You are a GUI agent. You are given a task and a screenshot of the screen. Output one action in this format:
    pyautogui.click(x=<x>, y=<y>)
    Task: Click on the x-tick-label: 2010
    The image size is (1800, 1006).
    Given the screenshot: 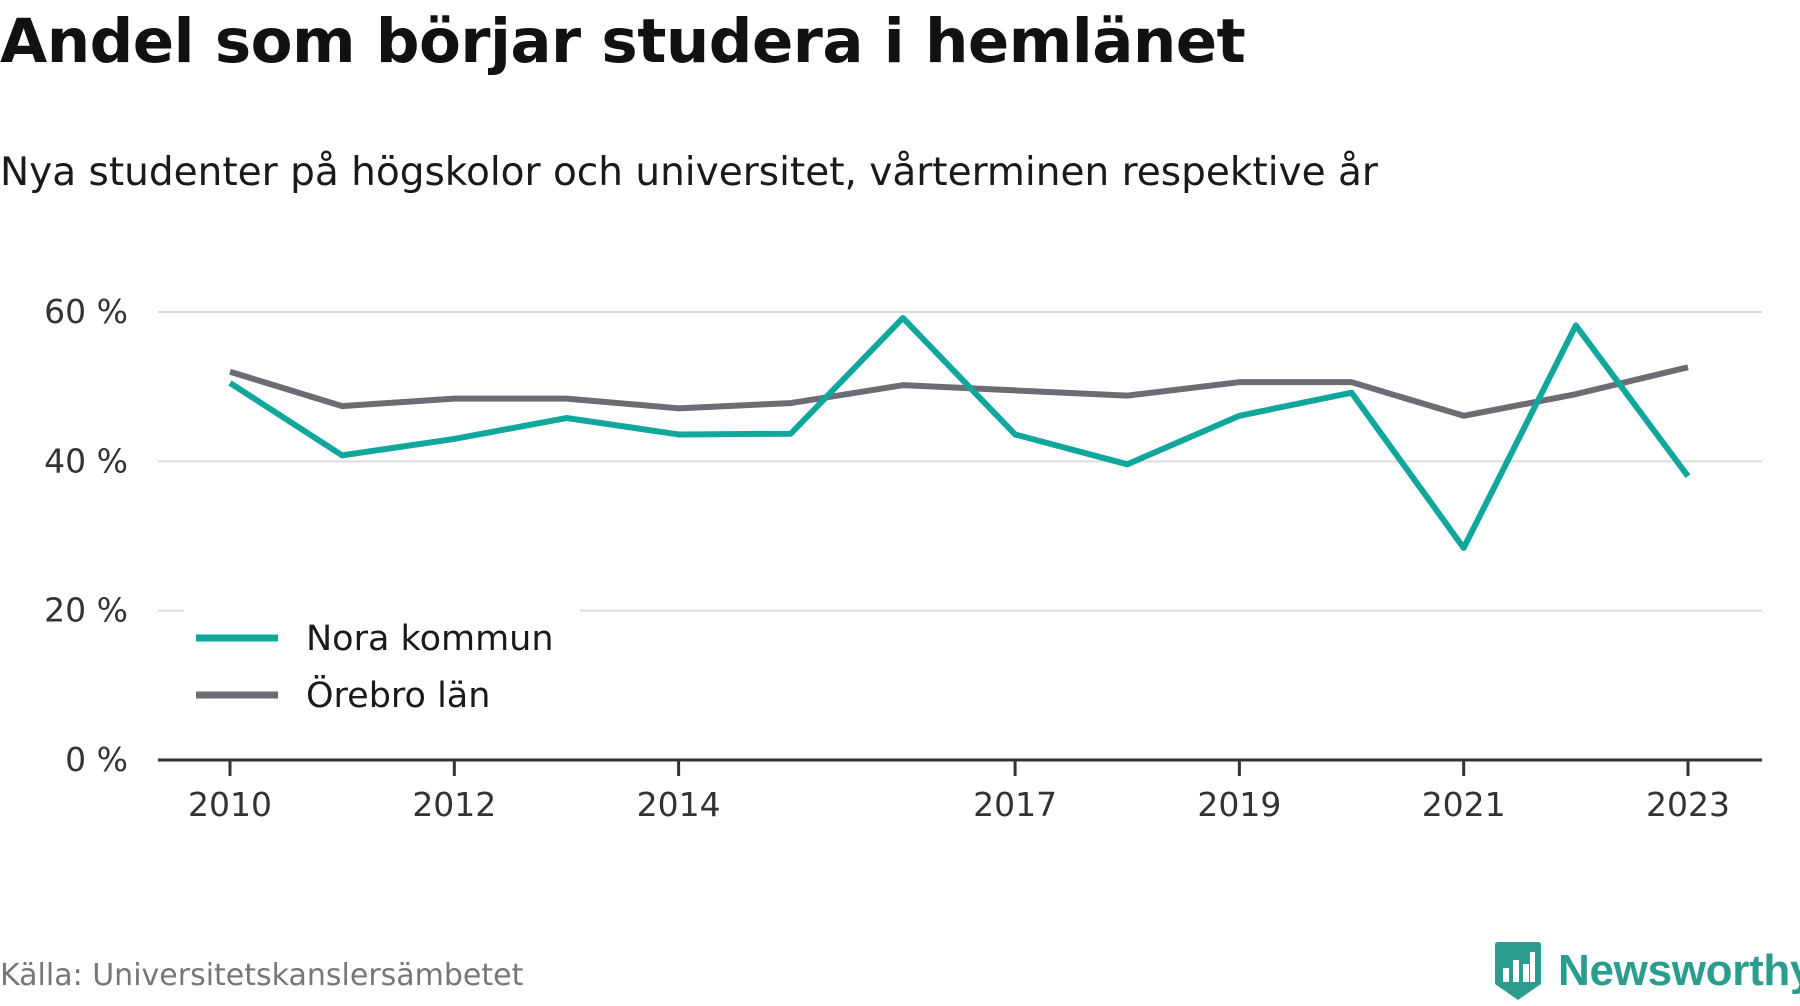 What is the action you would take?
    pyautogui.click(x=230, y=804)
    